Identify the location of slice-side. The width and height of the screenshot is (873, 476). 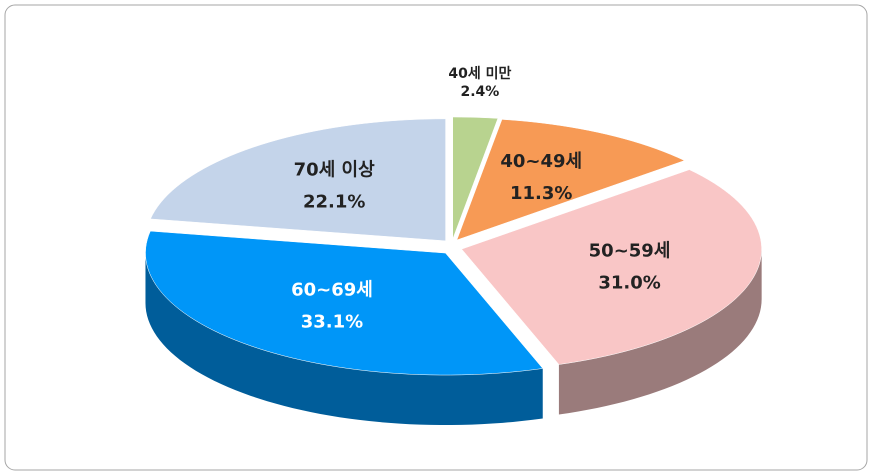
(660, 332).